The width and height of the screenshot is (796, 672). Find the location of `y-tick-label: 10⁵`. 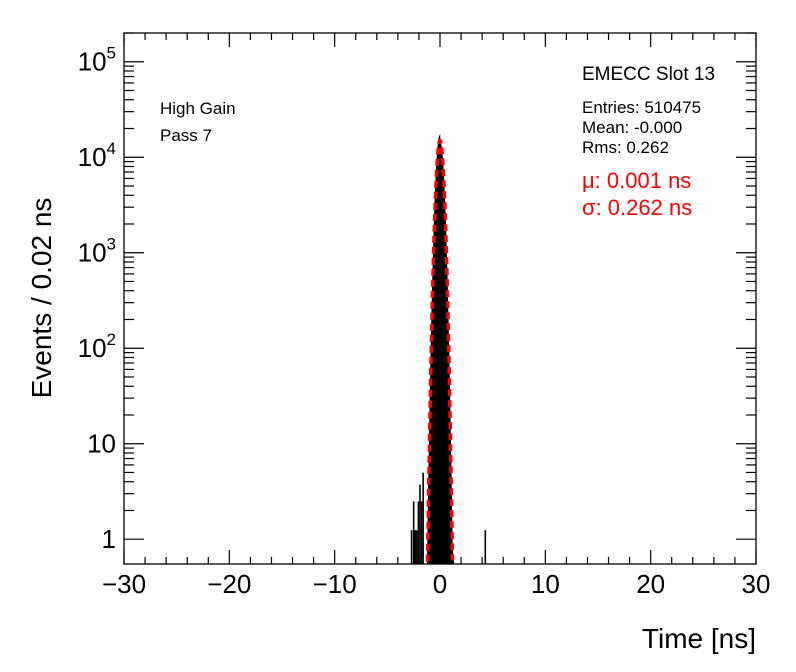

y-tick-label: 10⁵ is located at coordinates (97, 60).